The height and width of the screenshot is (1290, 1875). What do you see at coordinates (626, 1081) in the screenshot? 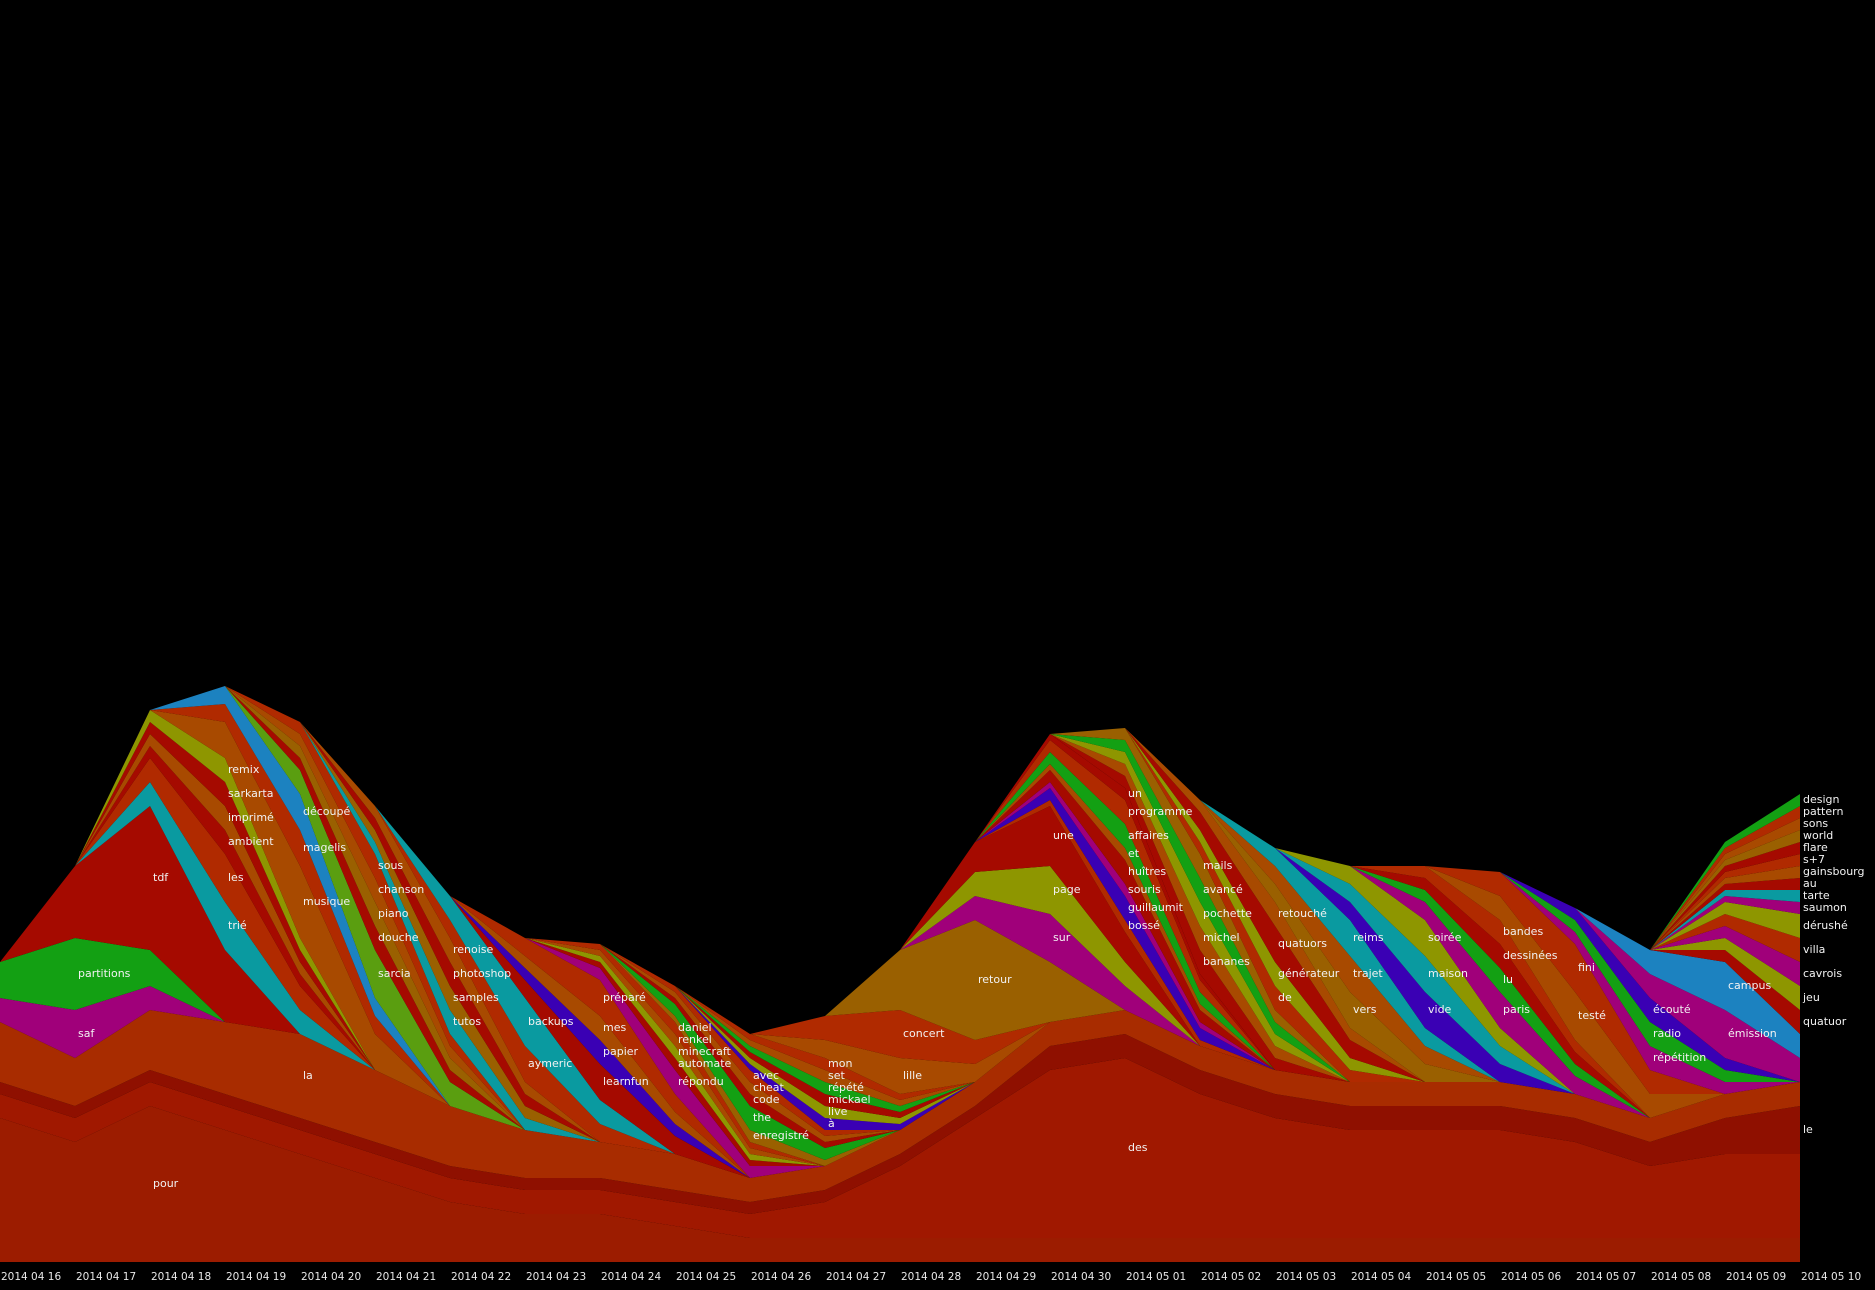
I see `word-label: learnfun` at bounding box center [626, 1081].